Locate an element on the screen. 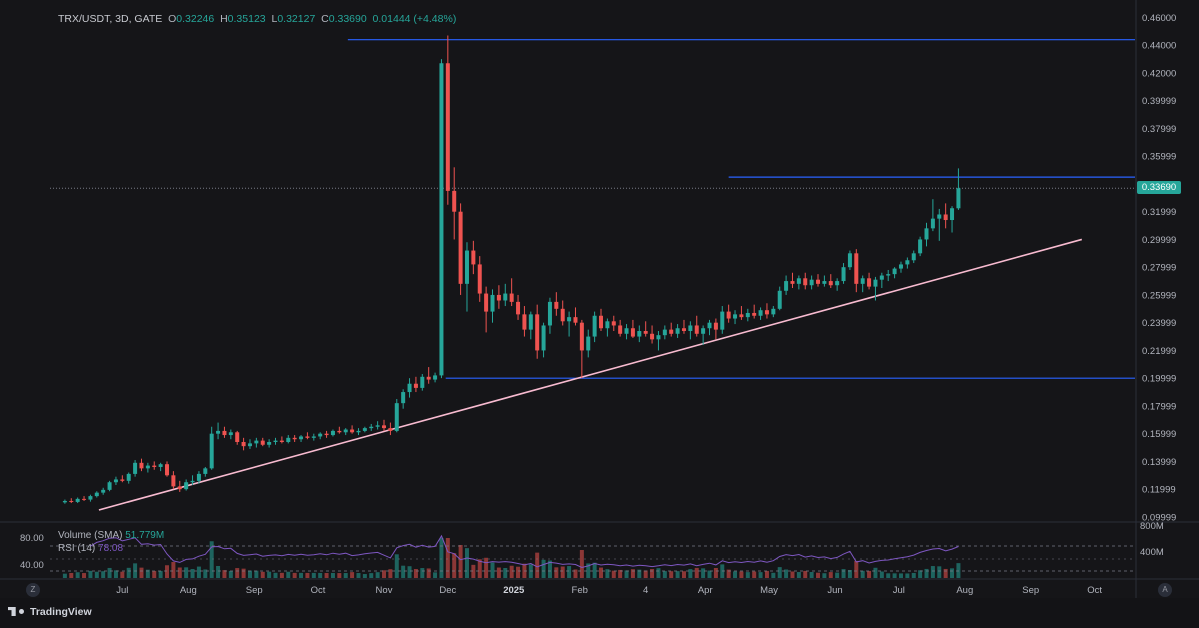  y-tick-label: 0.29999 is located at coordinates (1159, 240).